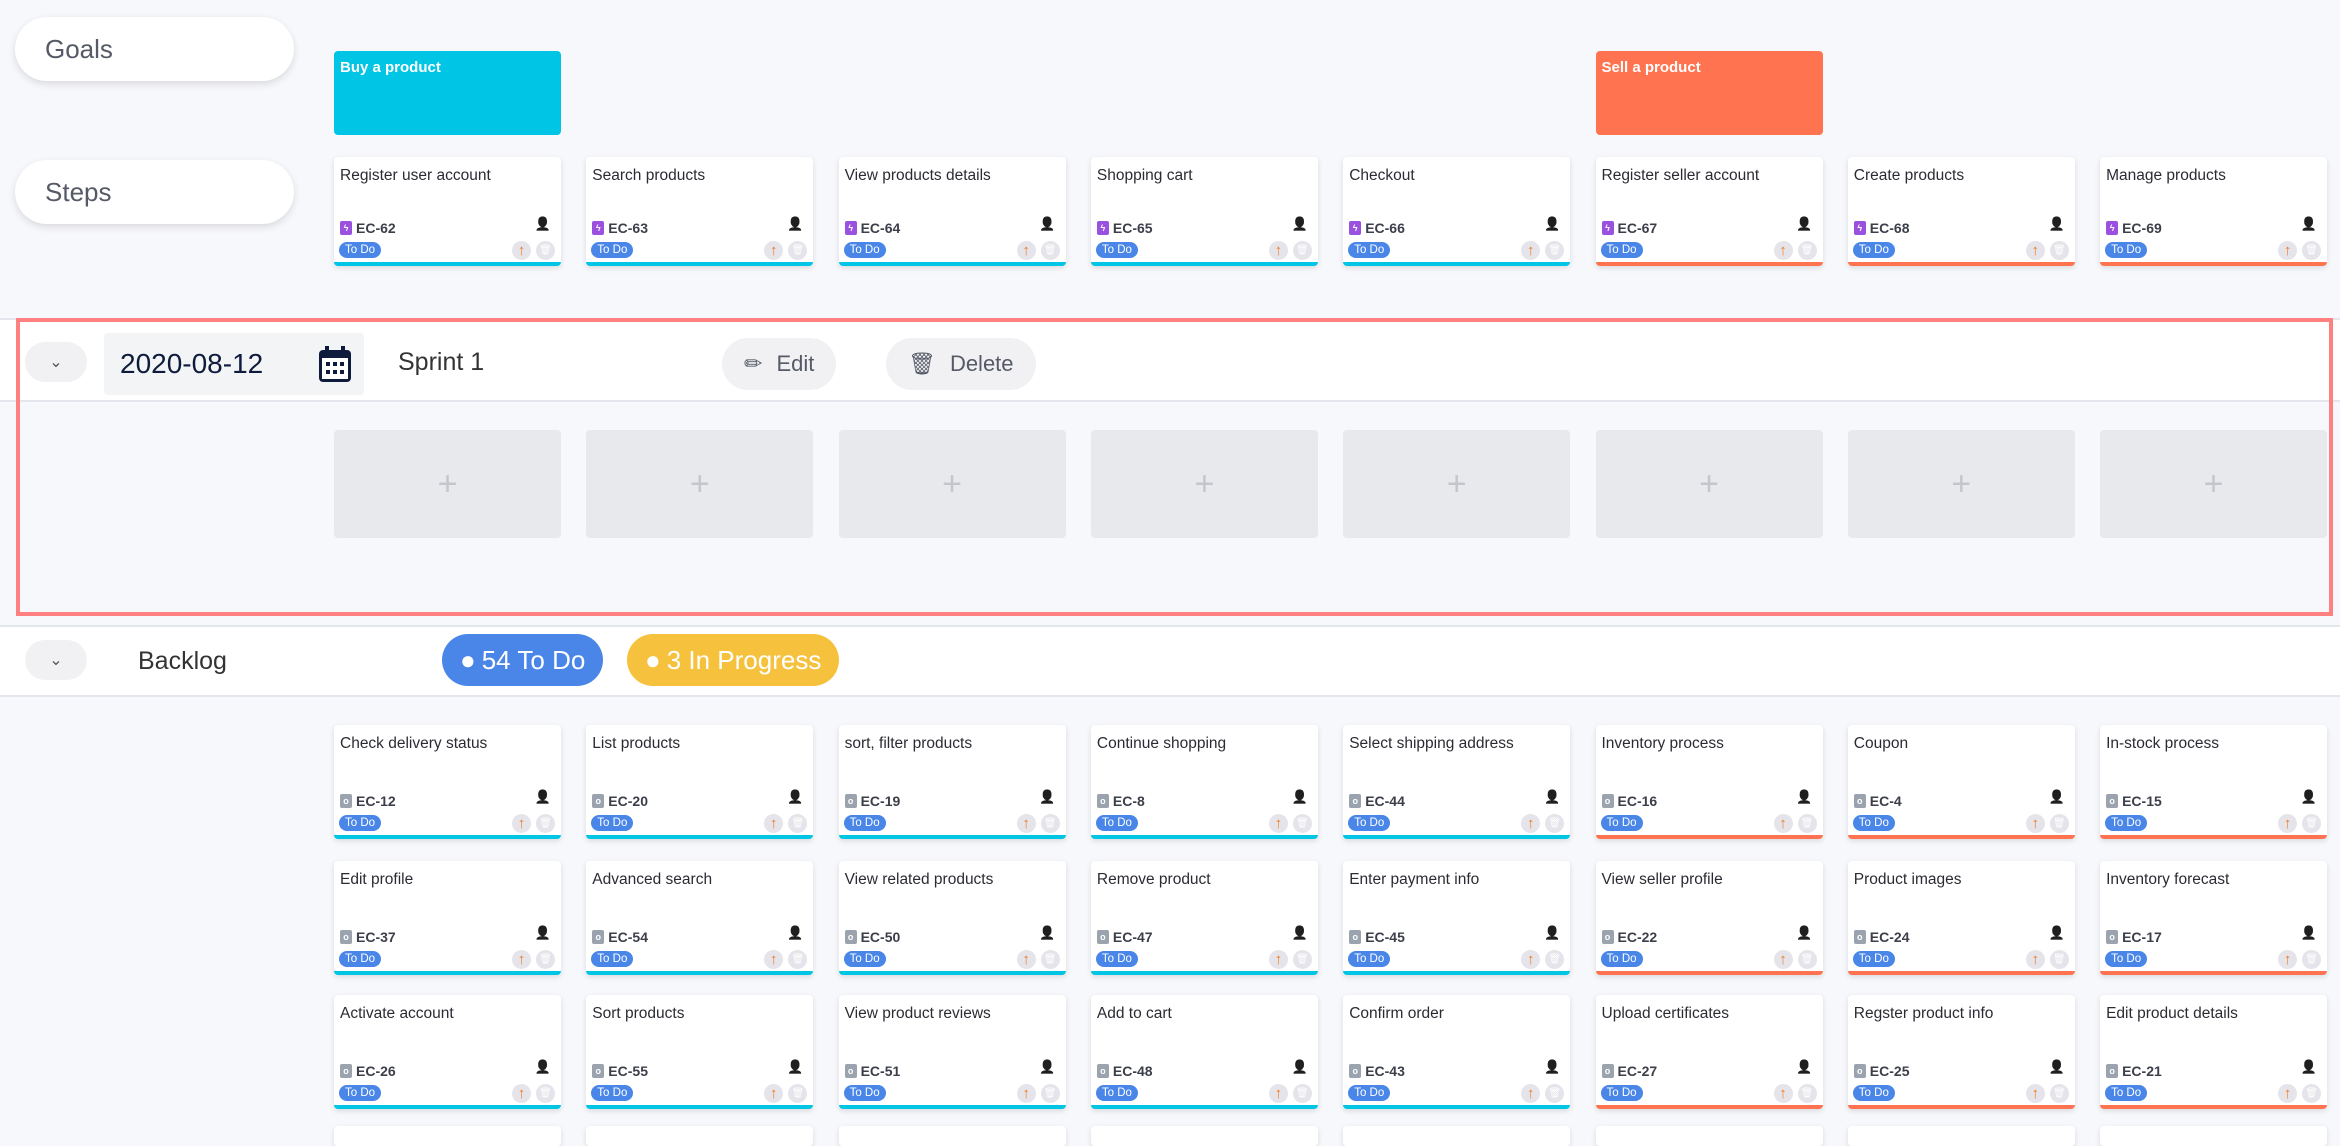 The width and height of the screenshot is (2340, 1146). I want to click on story-card: Create products ϟ EC-68 👤 To Do ↑ 🗑, so click(1961, 211).